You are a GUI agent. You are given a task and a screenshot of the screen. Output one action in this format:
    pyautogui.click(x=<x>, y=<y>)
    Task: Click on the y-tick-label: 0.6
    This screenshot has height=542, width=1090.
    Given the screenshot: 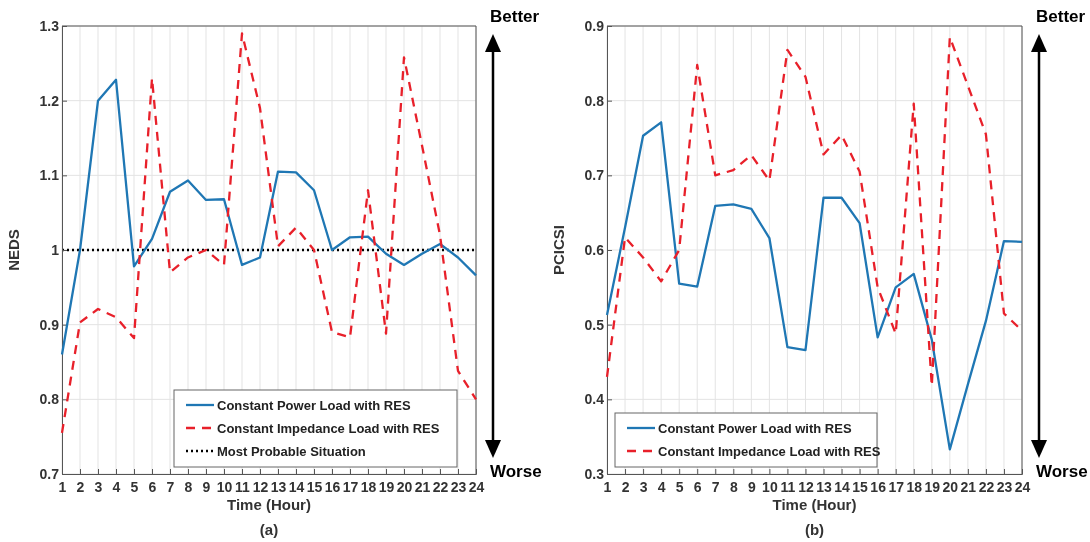 What is the action you would take?
    pyautogui.click(x=594, y=249)
    